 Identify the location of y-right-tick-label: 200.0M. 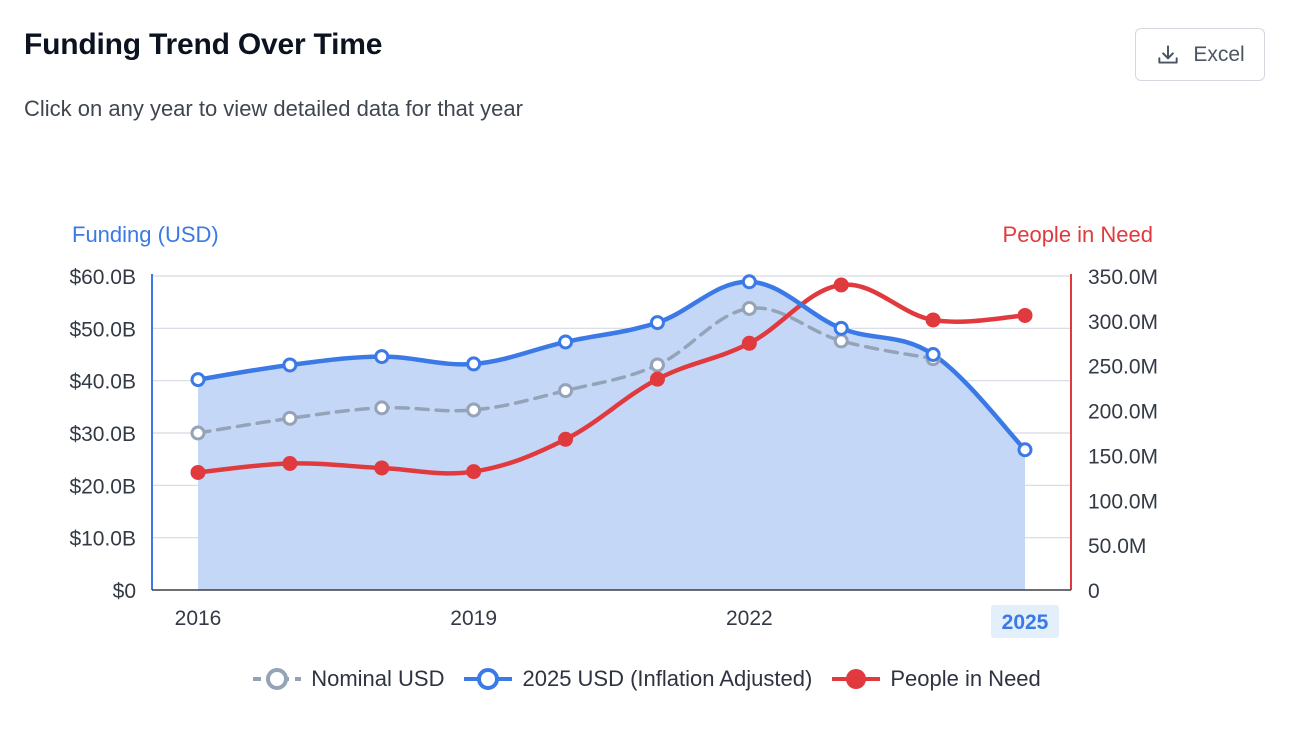
(1123, 412).